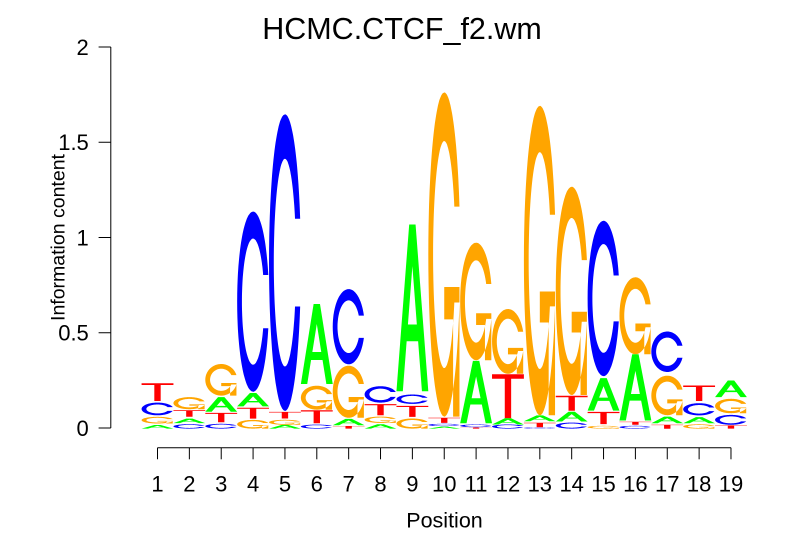  I want to click on svg-text: 19, so click(731, 484).